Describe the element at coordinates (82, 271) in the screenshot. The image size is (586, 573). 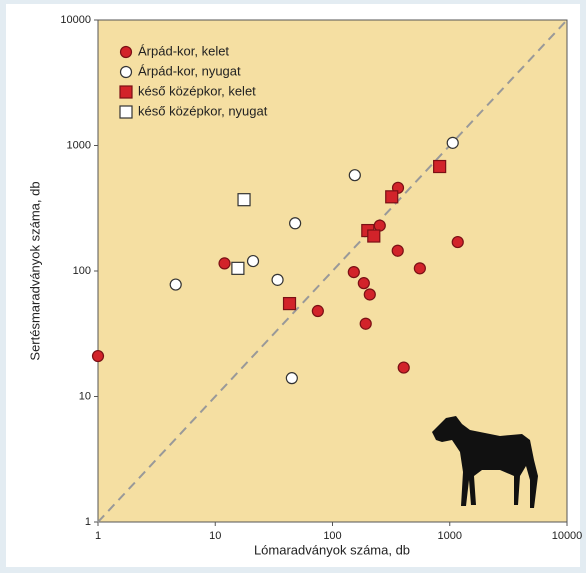
I see `y-tick-label: 100` at that location.